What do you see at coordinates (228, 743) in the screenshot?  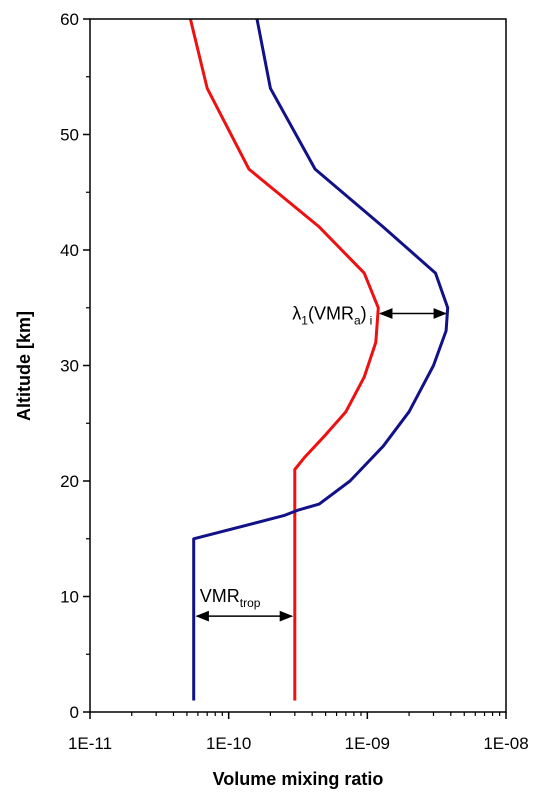 I see `x-tick-label: 1E-10` at bounding box center [228, 743].